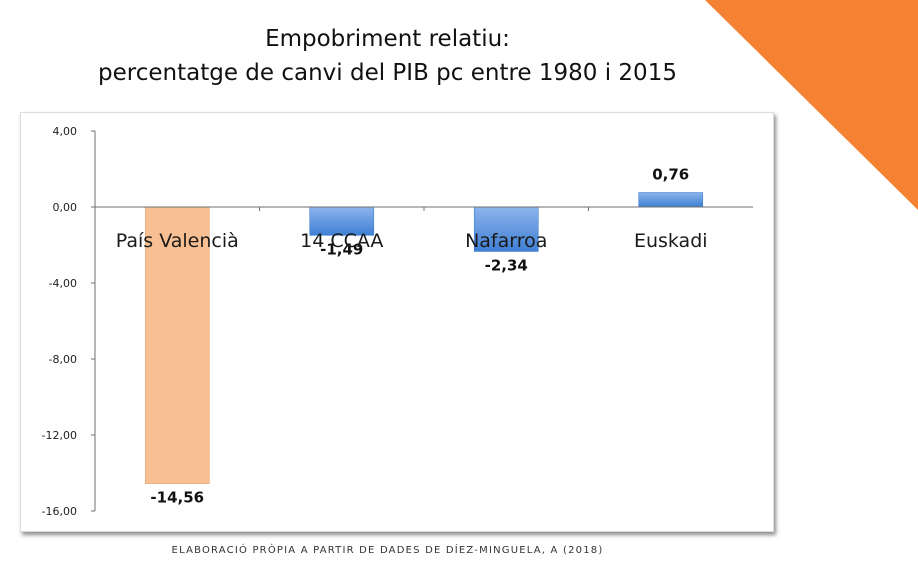 Image resolution: width=918 pixels, height=569 pixels. Describe the element at coordinates (177, 241) in the screenshot. I see `category-label-0: País Valencià` at that location.